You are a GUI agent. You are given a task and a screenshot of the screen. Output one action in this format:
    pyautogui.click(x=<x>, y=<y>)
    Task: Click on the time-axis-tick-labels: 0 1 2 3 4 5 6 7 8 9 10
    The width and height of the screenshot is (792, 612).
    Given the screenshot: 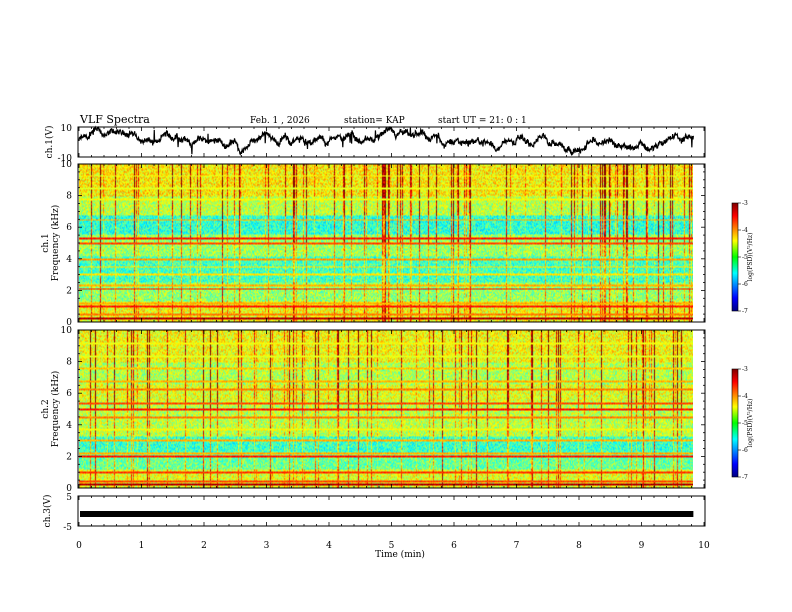 What is the action you would take?
    pyautogui.click(x=393, y=546)
    